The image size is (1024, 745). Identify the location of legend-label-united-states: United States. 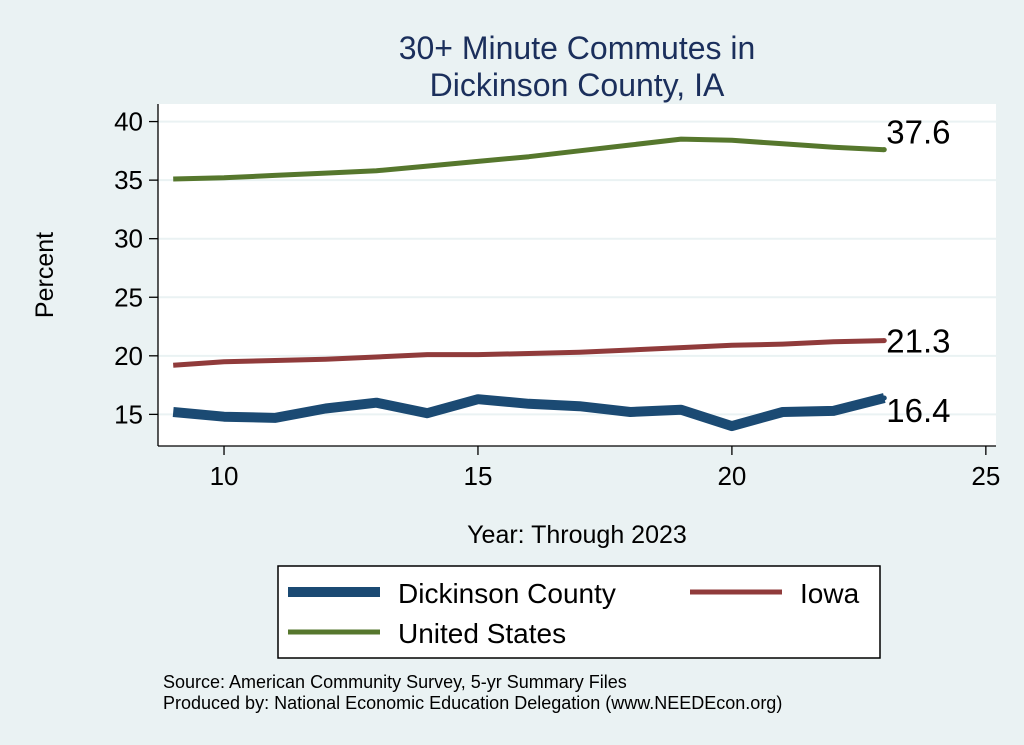
(482, 633).